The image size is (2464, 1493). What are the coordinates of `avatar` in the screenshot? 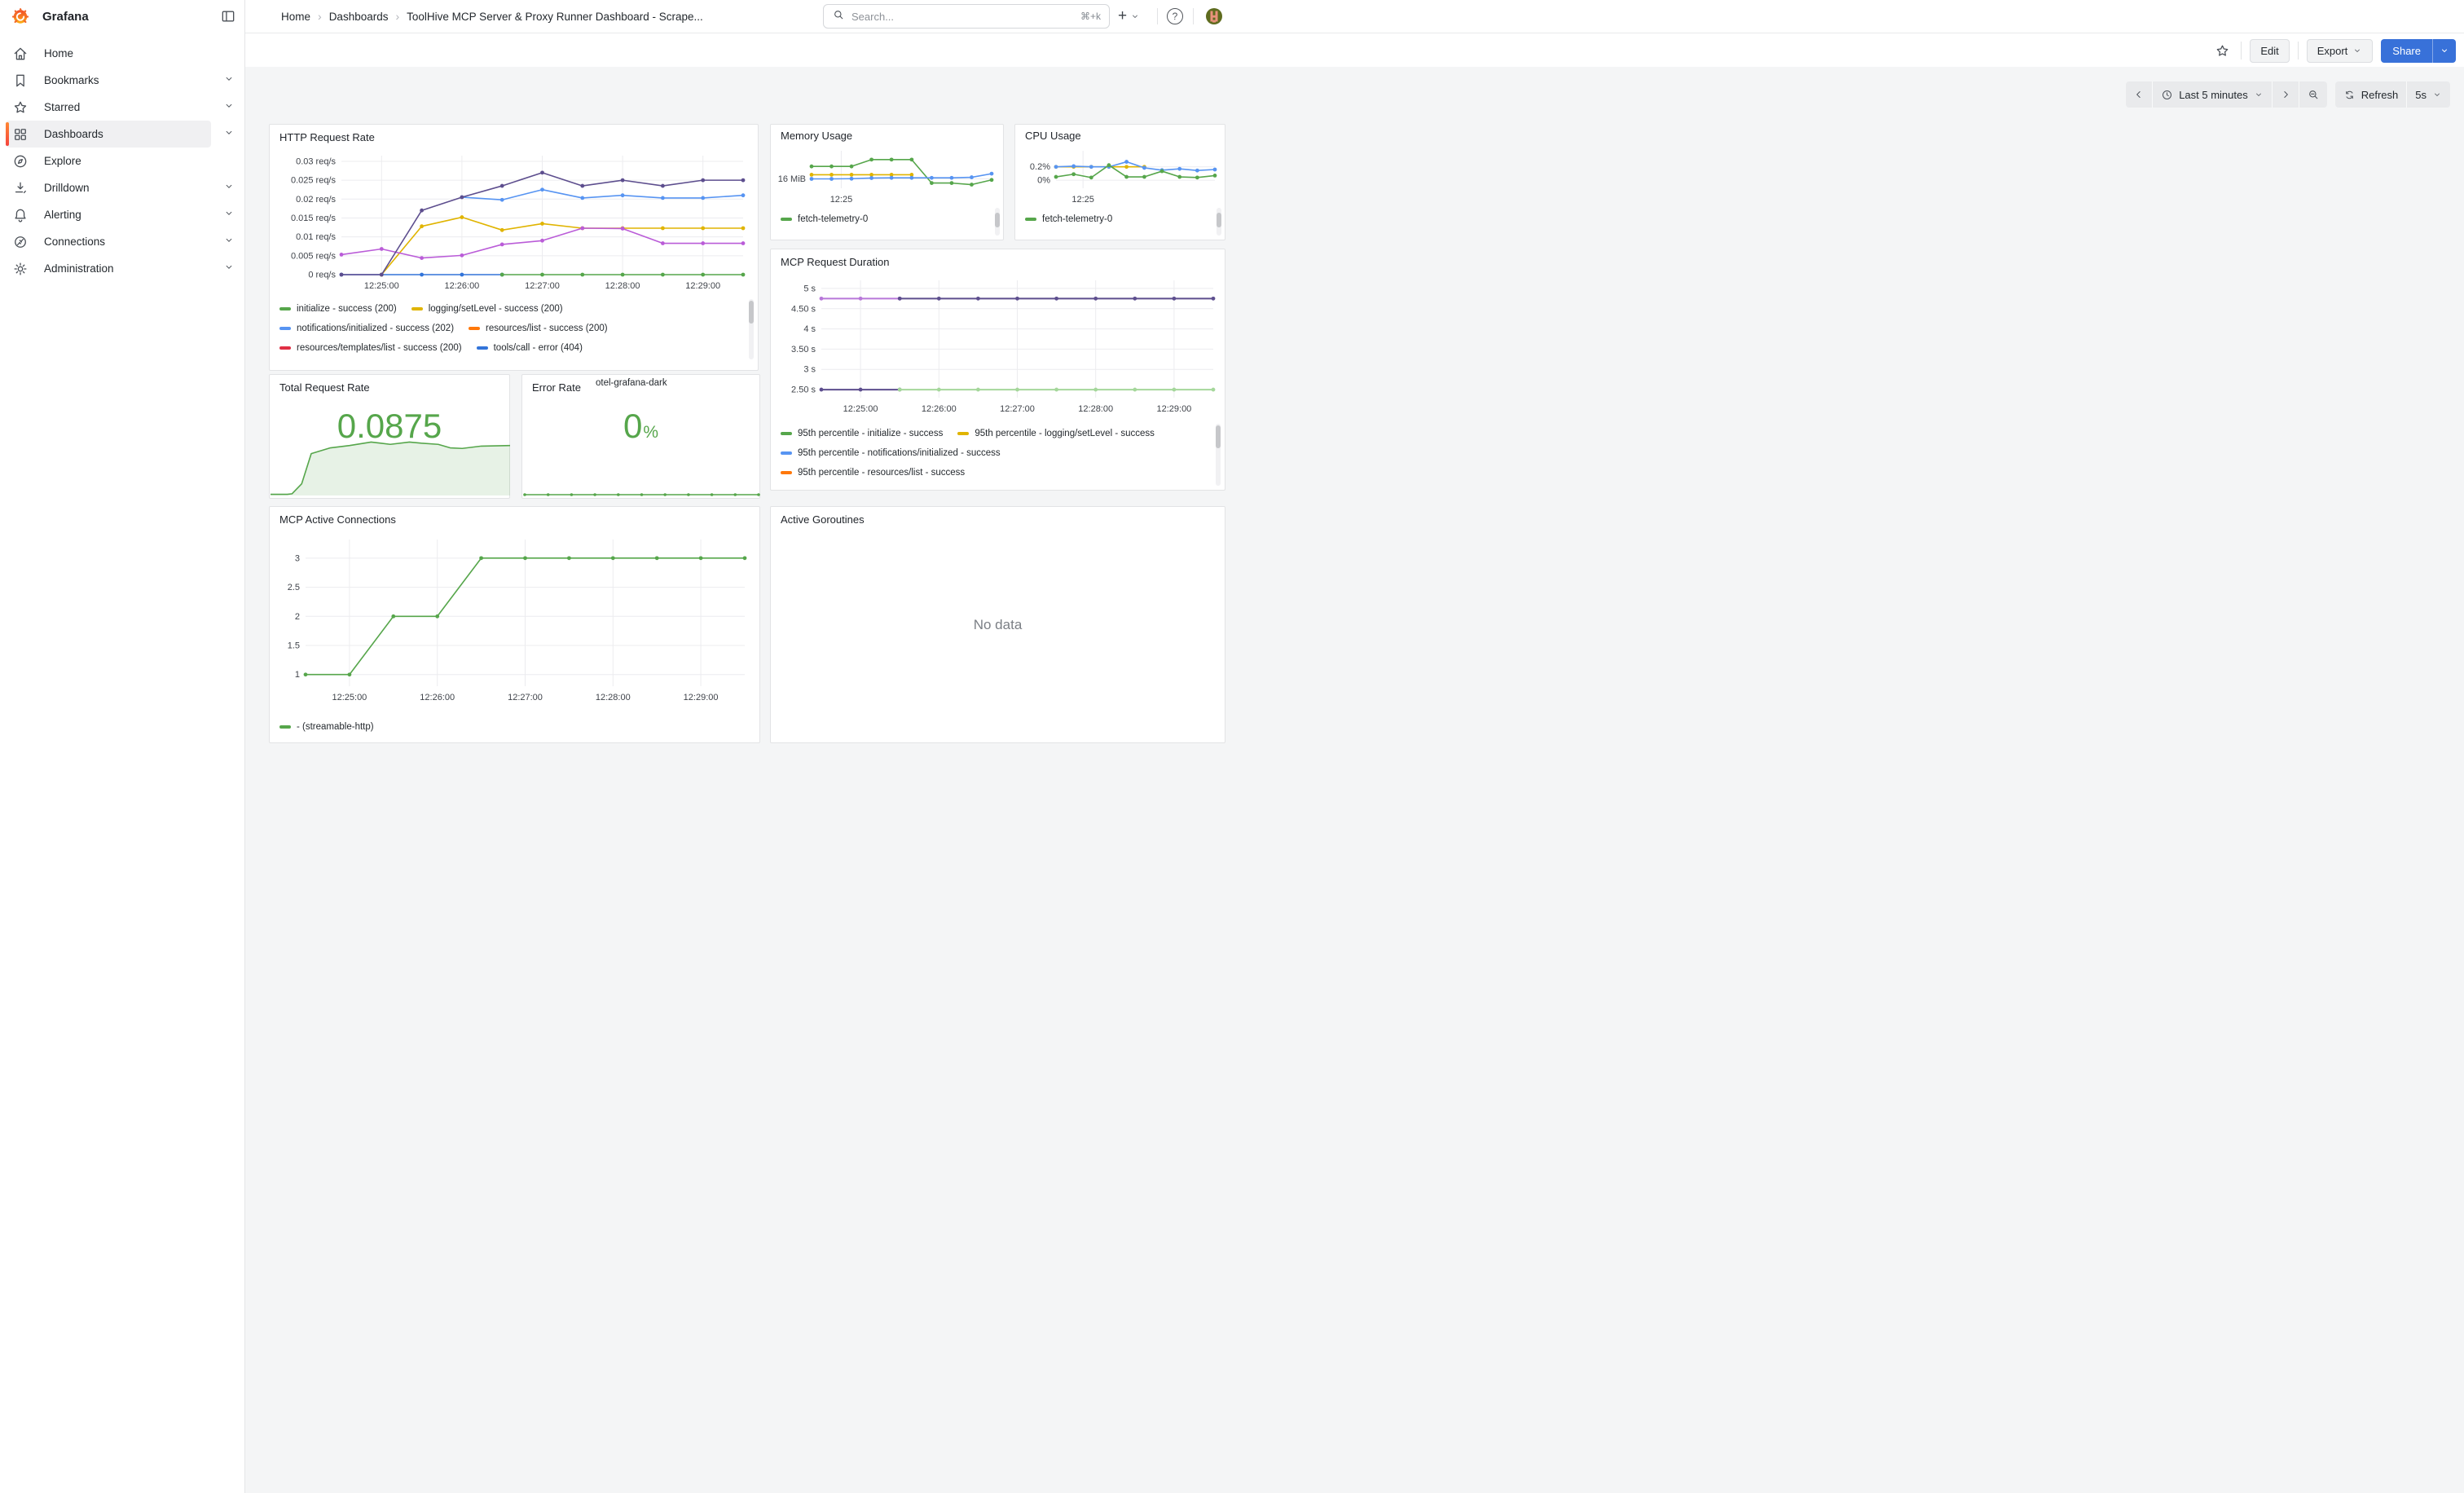 It's located at (1214, 17).